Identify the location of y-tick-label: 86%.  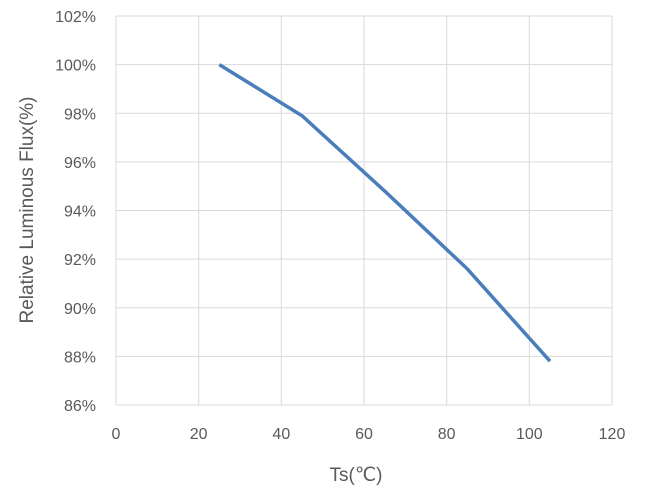
(80, 406).